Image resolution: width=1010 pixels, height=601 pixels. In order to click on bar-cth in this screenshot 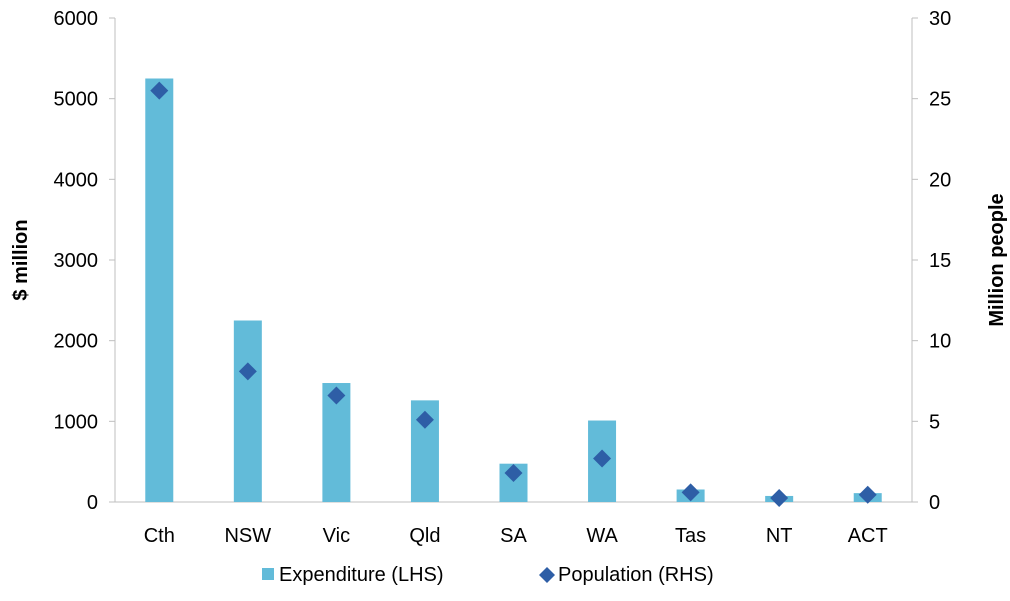, I will do `click(159, 290)`.